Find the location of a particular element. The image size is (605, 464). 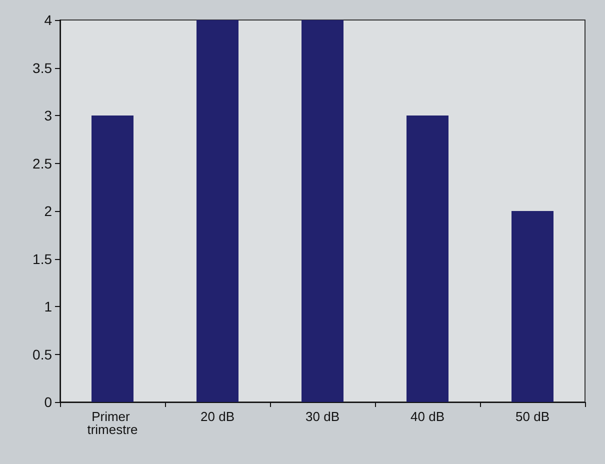

x-tick-label: 30 dB is located at coordinates (323, 416).